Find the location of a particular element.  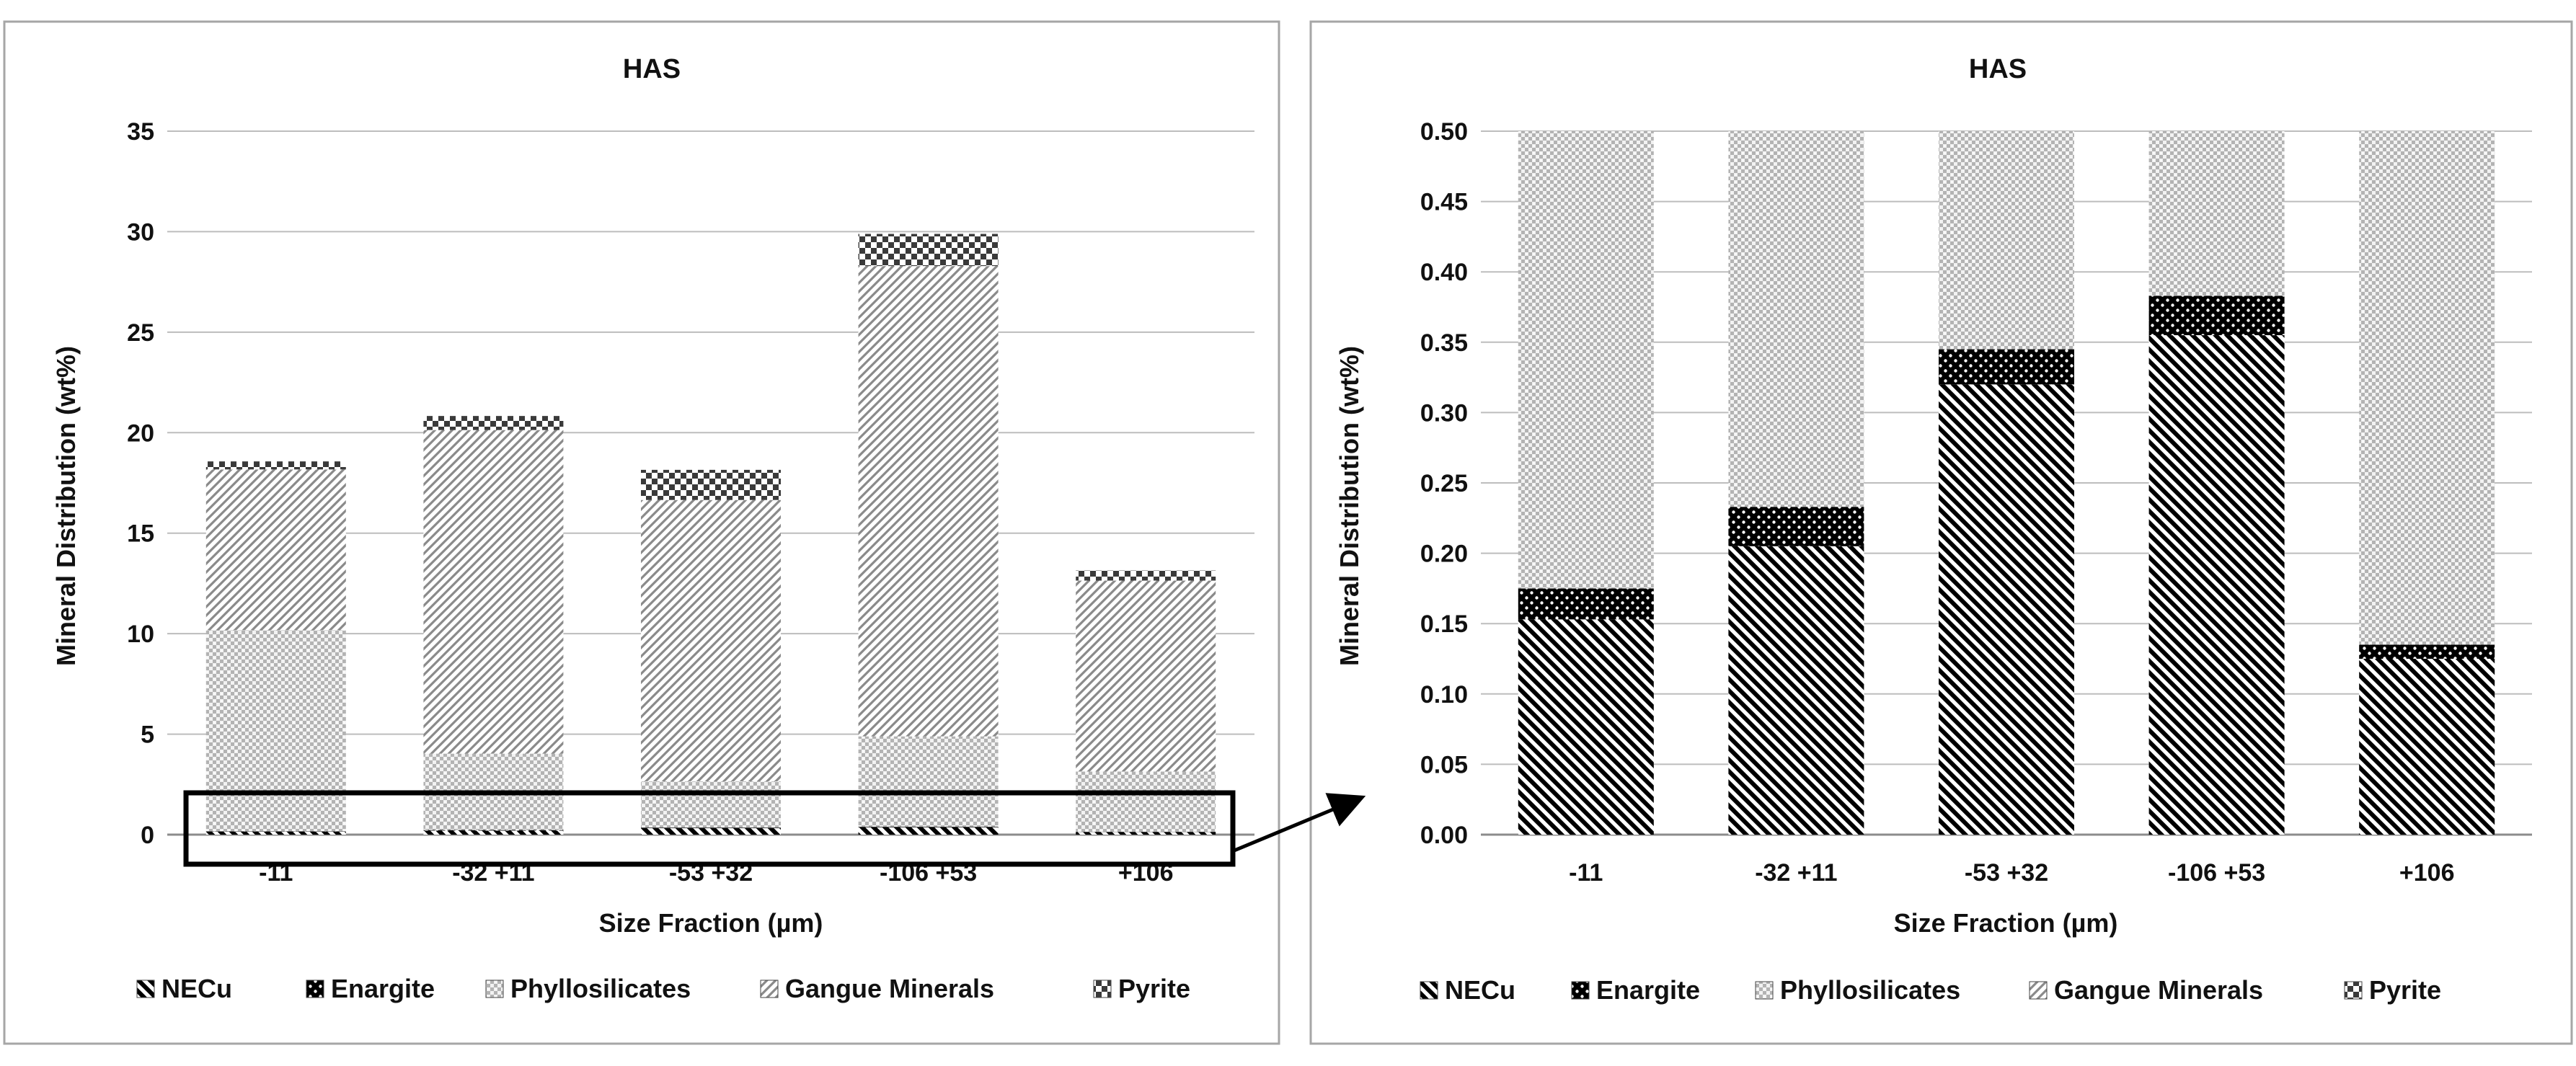

y-tick-label: 0.10 is located at coordinates (1444, 695).